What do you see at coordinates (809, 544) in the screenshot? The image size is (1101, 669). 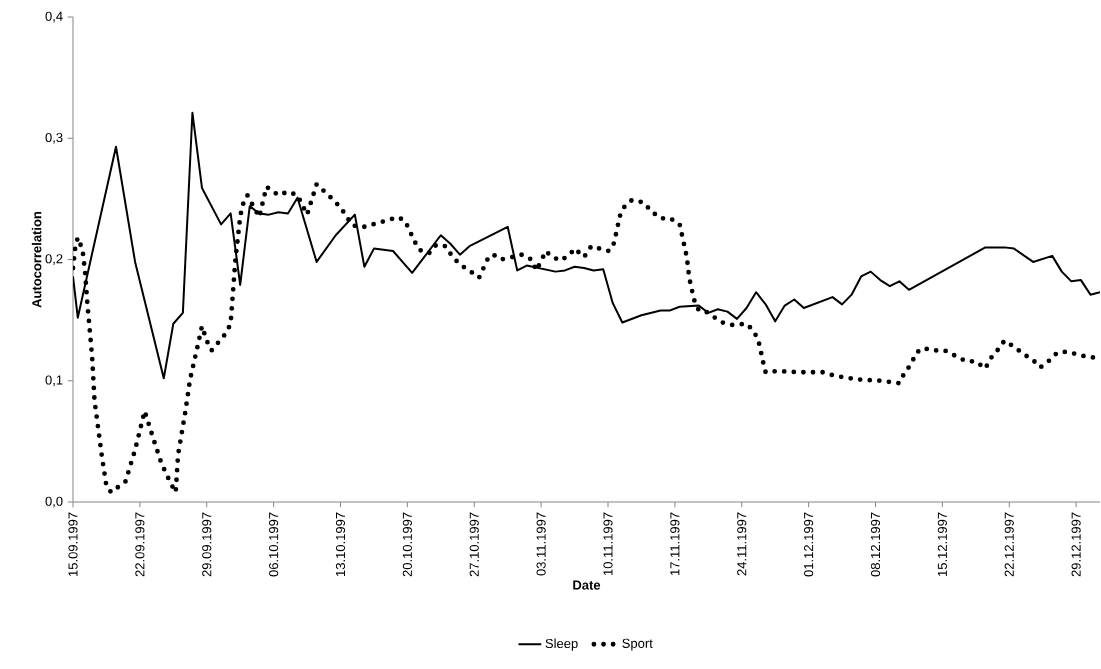 I see `x-tick-label: 01.12.1997` at bounding box center [809, 544].